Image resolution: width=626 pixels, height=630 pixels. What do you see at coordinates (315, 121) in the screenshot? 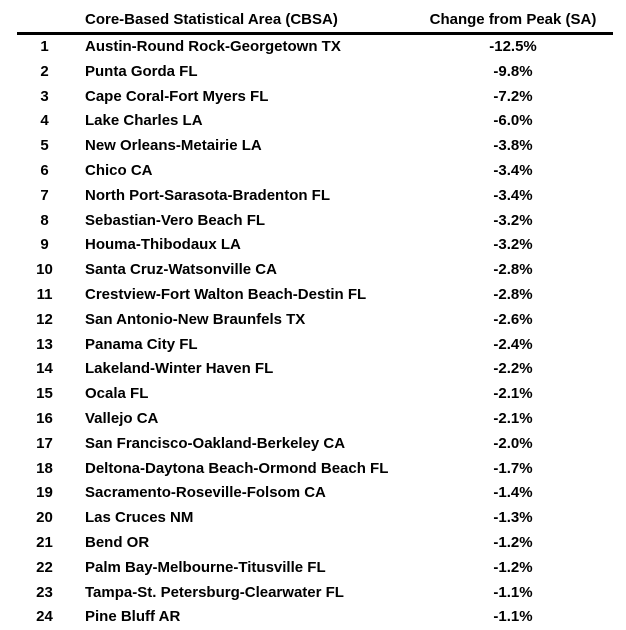
I see `table-row: 4 Lake Charles LA -6.0%` at bounding box center [315, 121].